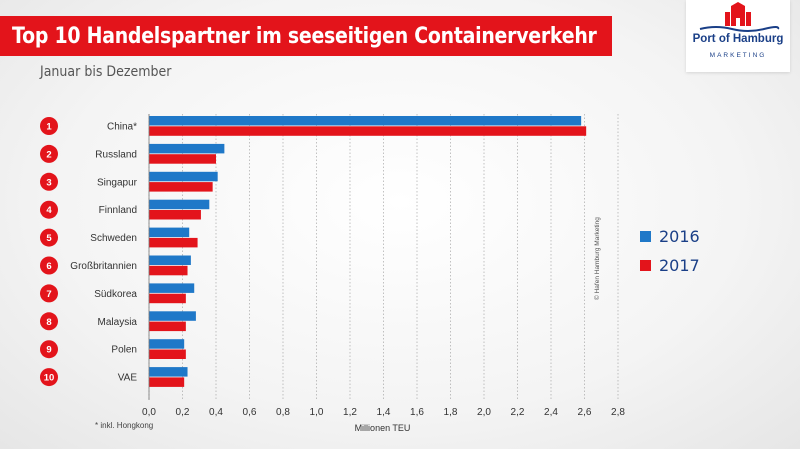  Describe the element at coordinates (518, 412) in the screenshot. I see `x-tick-label: 2,2` at that location.